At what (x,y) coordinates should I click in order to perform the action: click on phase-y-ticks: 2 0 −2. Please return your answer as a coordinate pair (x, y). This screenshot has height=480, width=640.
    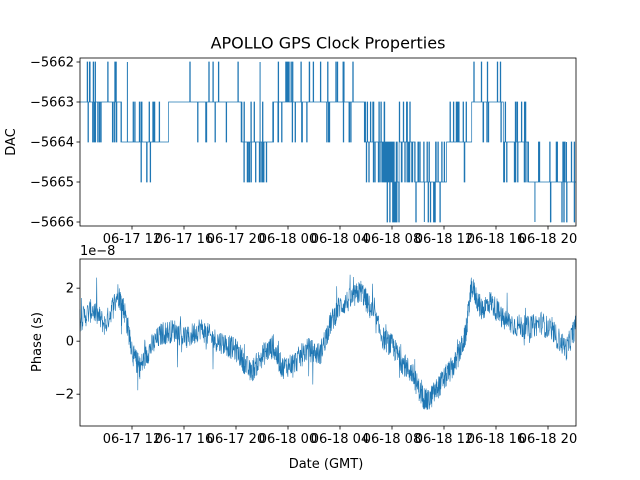
    Looking at the image, I should click on (67, 342).